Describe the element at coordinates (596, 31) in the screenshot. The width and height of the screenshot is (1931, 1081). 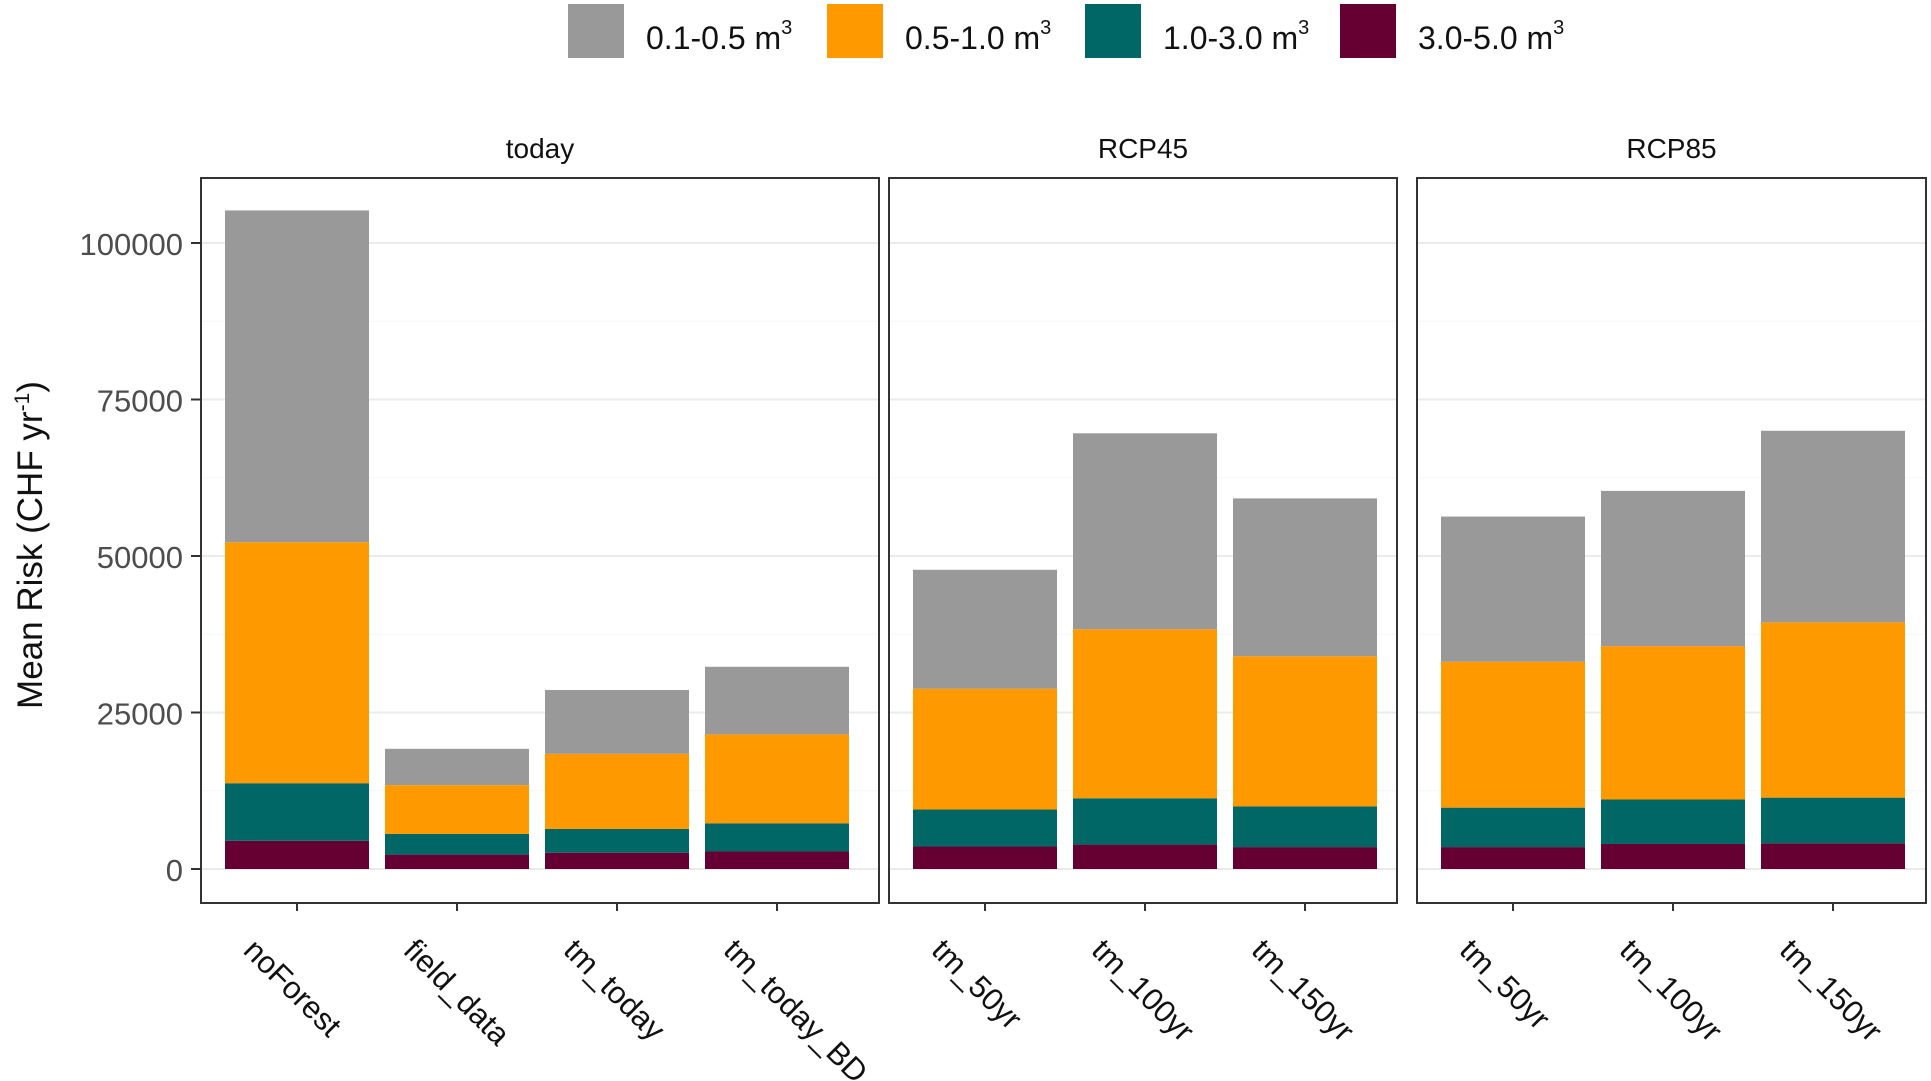
I see `legend-swatch-0-1-0-5-m` at that location.